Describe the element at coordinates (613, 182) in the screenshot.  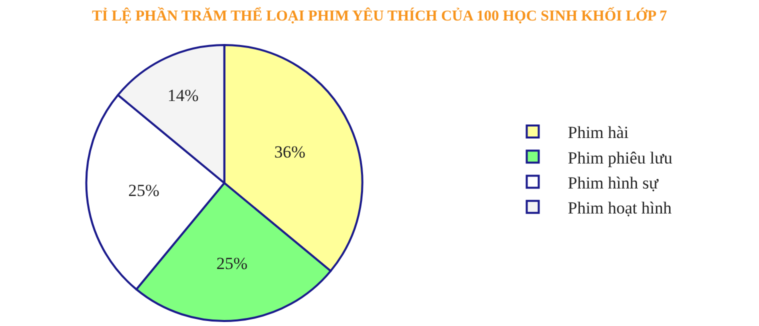
I see `legend-label: Phim hình sự` at that location.